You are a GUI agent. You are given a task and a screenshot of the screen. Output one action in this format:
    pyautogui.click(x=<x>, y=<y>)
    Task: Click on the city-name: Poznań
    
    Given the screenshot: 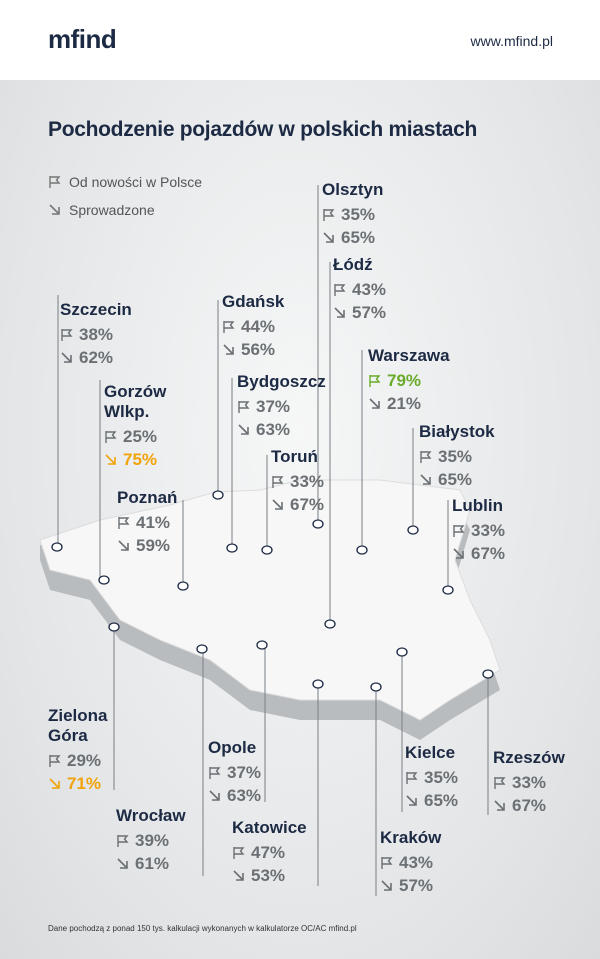 What is the action you would take?
    pyautogui.click(x=147, y=497)
    